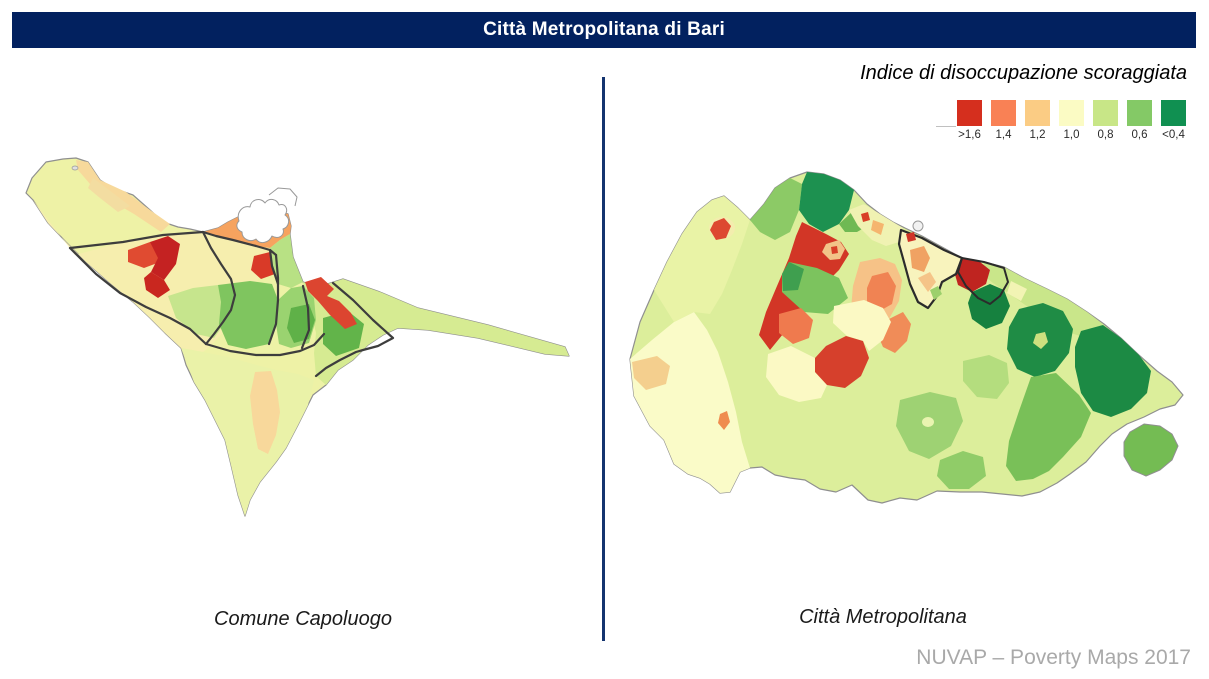  I want to click on legend-swatch-label: <0,4, so click(1173, 135).